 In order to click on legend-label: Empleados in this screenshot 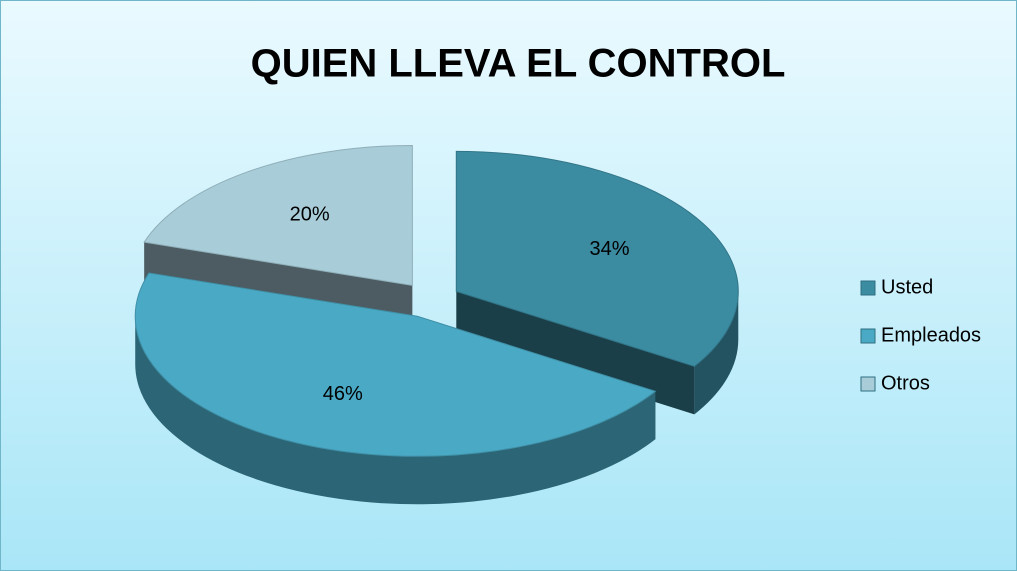, I will do `click(931, 335)`.